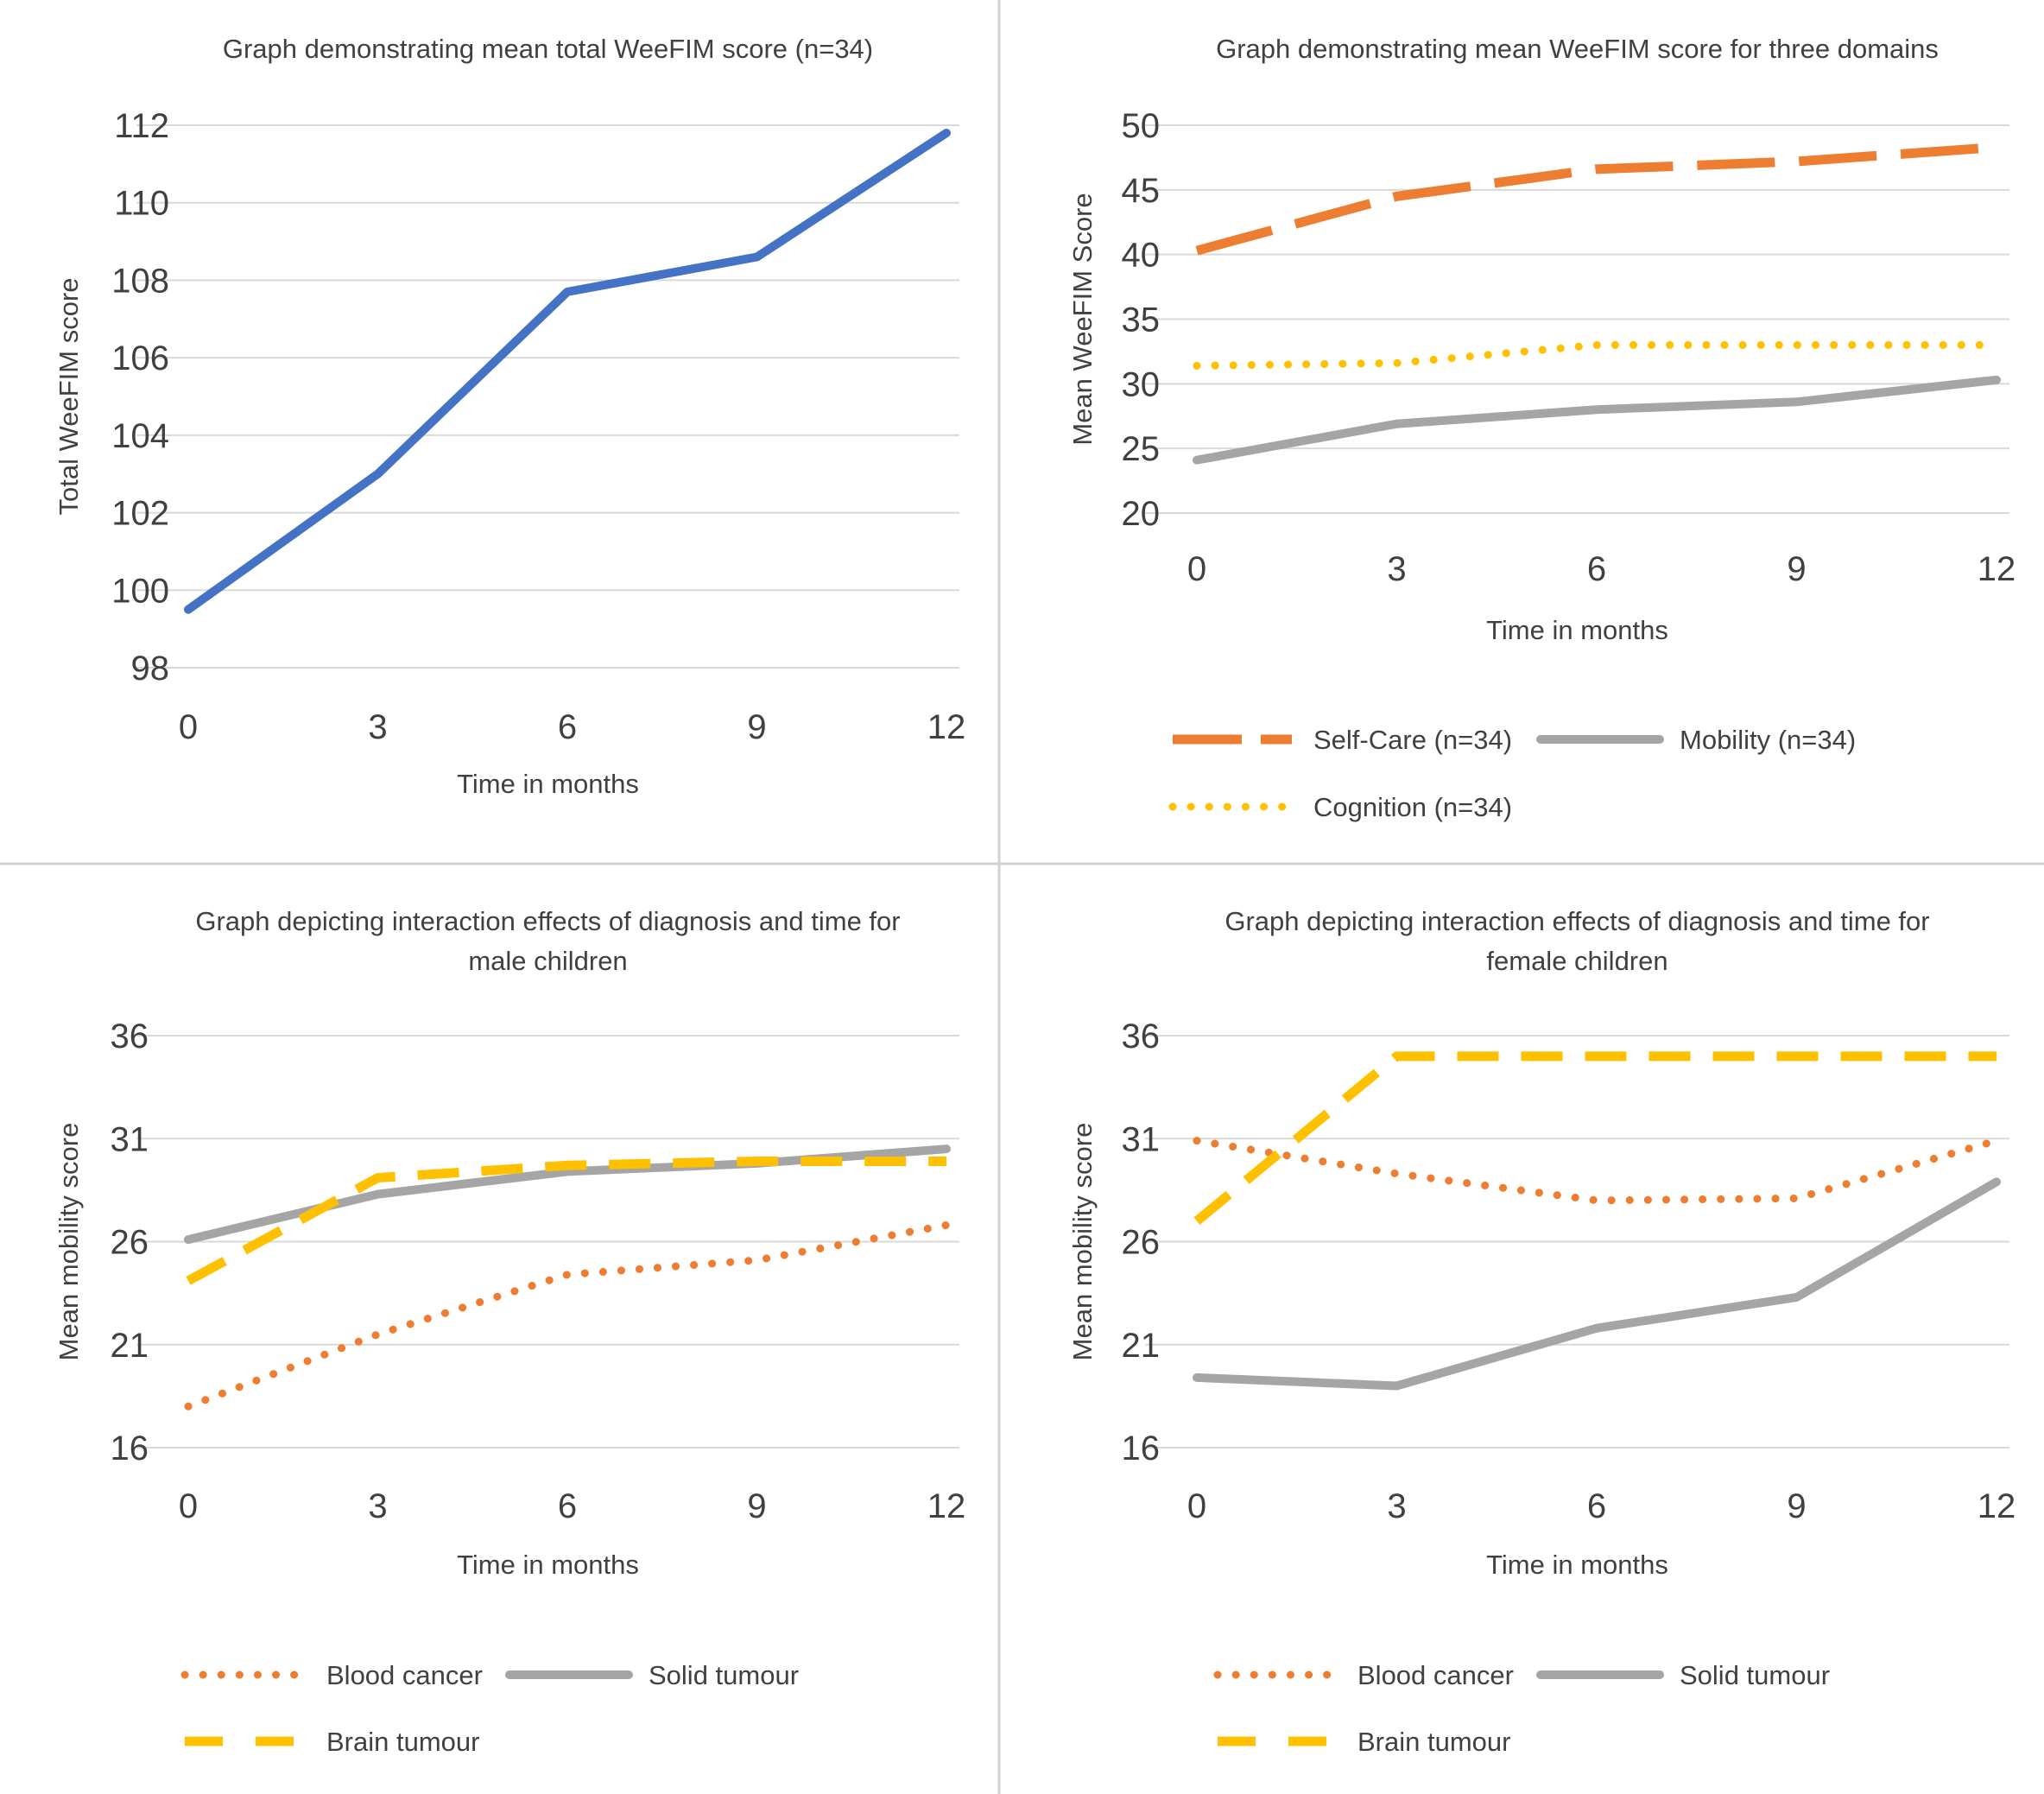 The height and width of the screenshot is (1794, 2044). I want to click on y-tick-label: 20, so click(1141, 514).